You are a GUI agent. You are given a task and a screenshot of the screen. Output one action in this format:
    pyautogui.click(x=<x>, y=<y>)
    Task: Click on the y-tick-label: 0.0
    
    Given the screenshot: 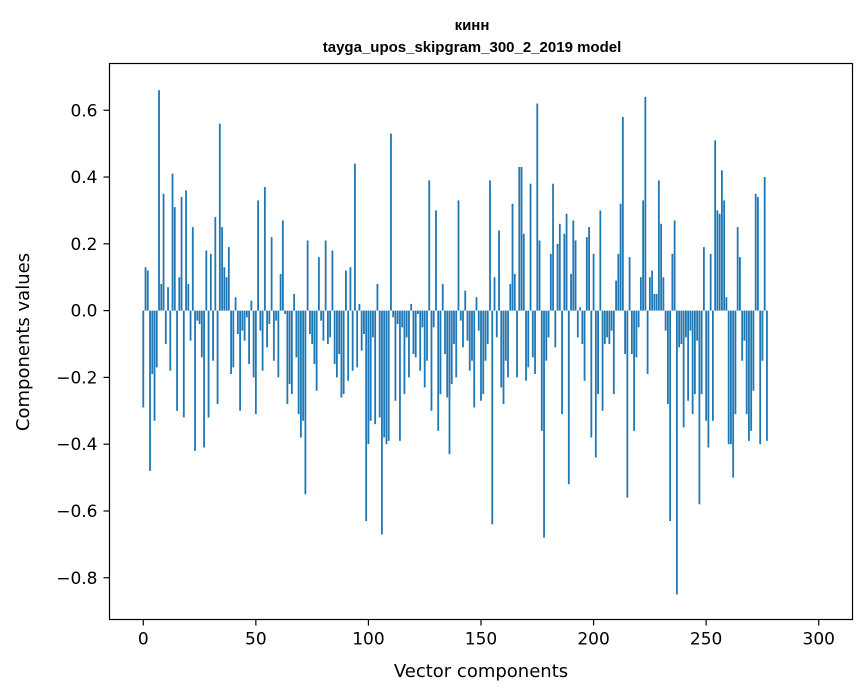 What is the action you would take?
    pyautogui.click(x=83, y=312)
    